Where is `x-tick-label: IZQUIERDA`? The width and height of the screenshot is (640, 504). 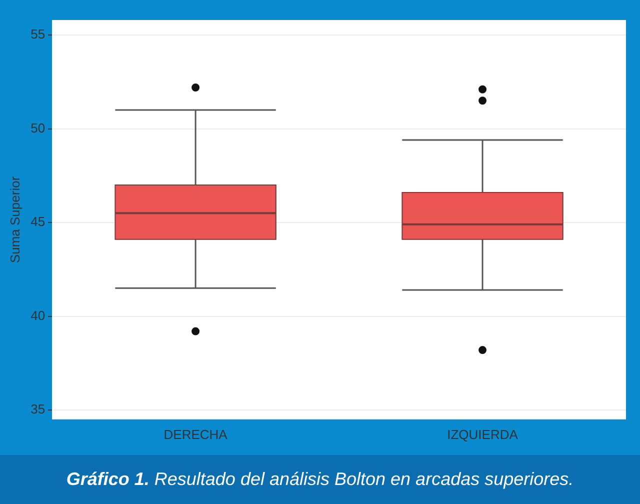
x-tick-label: IZQUIERDA is located at coordinates (482, 434).